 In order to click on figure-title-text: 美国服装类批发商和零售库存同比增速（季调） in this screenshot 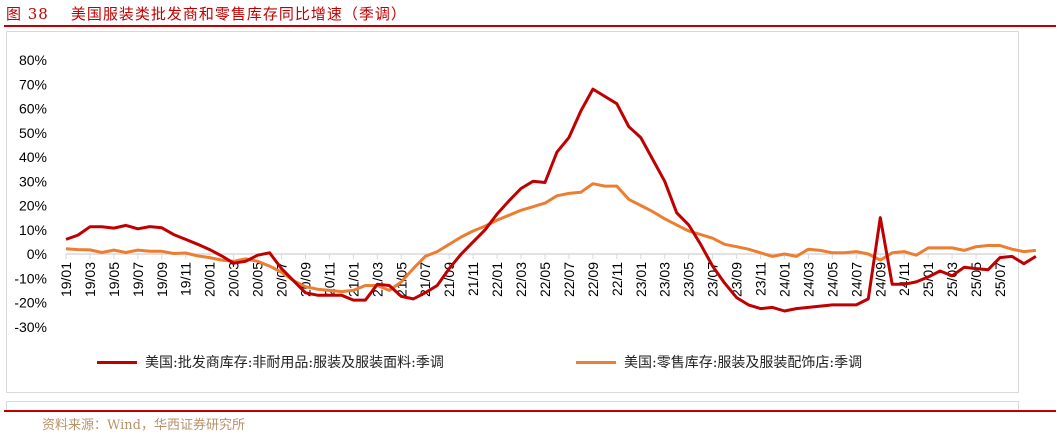, I will do `click(238, 14)`.